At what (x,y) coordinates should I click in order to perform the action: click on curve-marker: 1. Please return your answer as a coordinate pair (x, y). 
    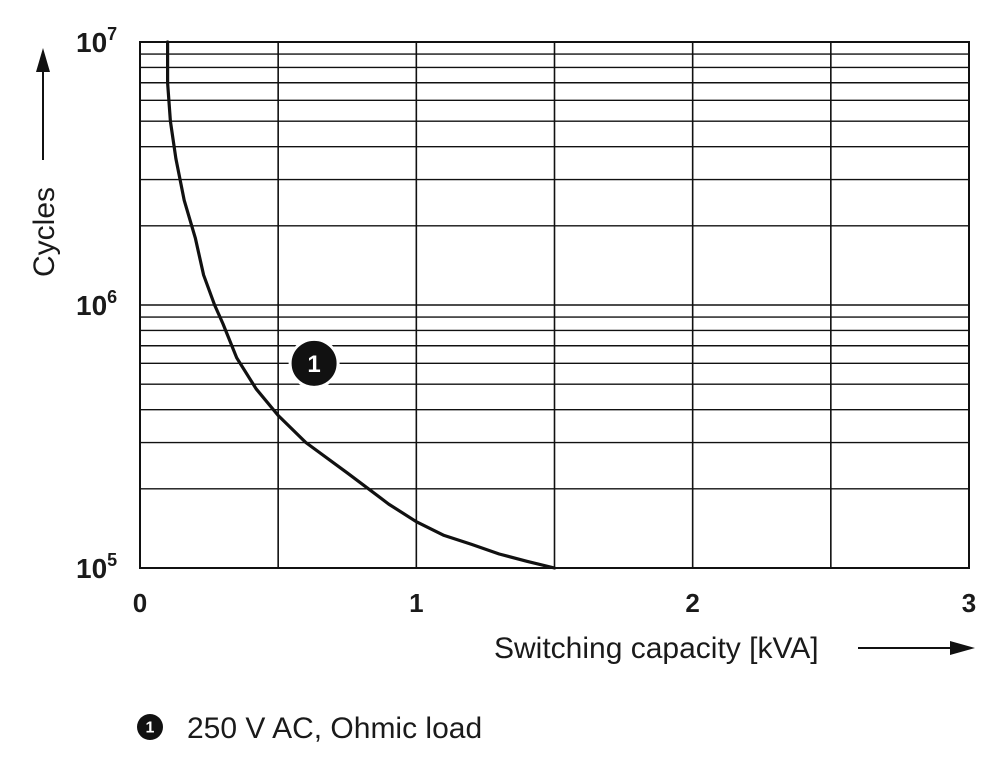
    Looking at the image, I should click on (314, 363).